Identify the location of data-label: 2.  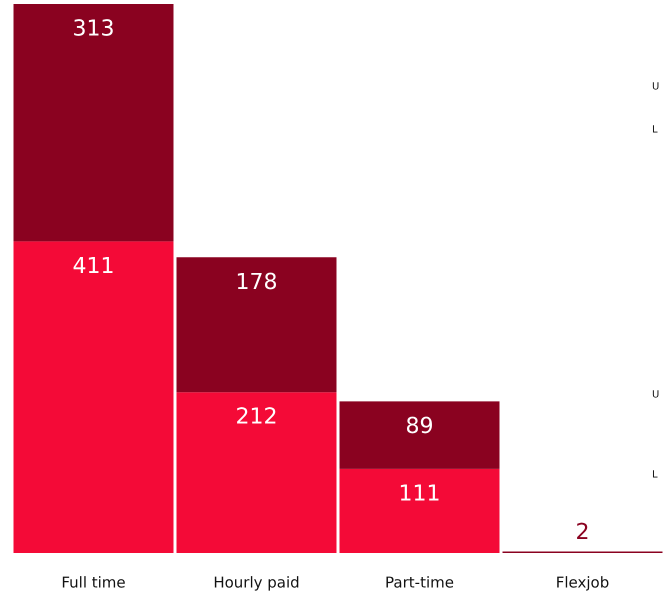
(583, 532).